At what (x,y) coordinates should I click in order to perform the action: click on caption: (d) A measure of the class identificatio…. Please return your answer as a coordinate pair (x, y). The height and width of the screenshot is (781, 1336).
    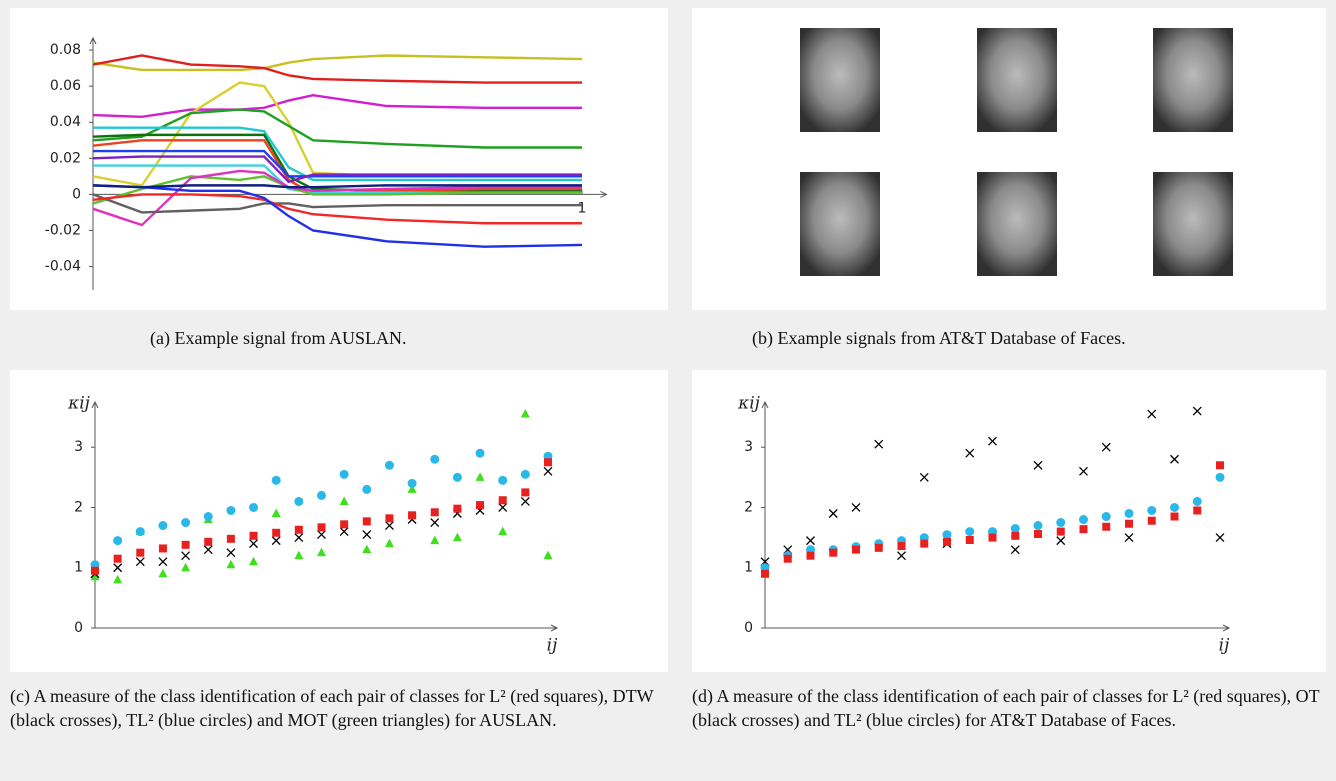
    Looking at the image, I should click on (1006, 708).